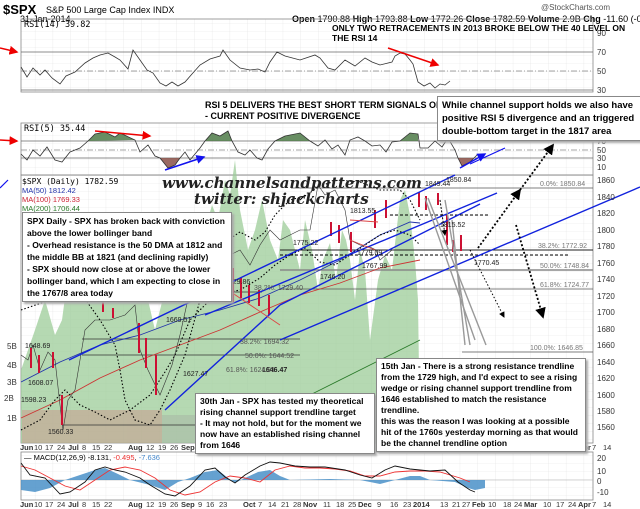 The image size is (640, 509). What do you see at coordinates (606, 411) in the screenshot?
I see `svg-text: 1580` at bounding box center [606, 411].